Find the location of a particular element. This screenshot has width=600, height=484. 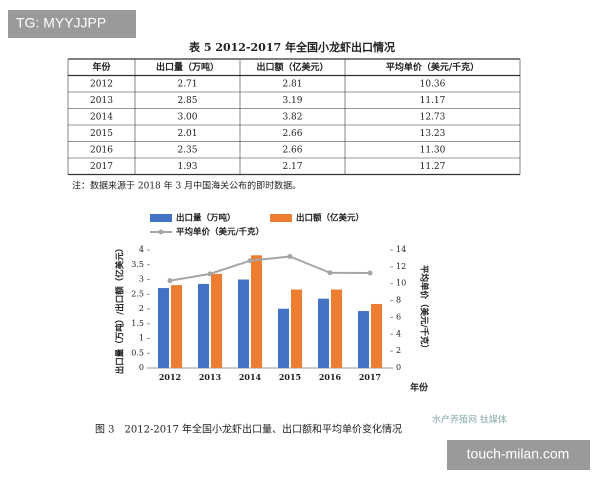

table-cell: 1.93 is located at coordinates (187, 167).